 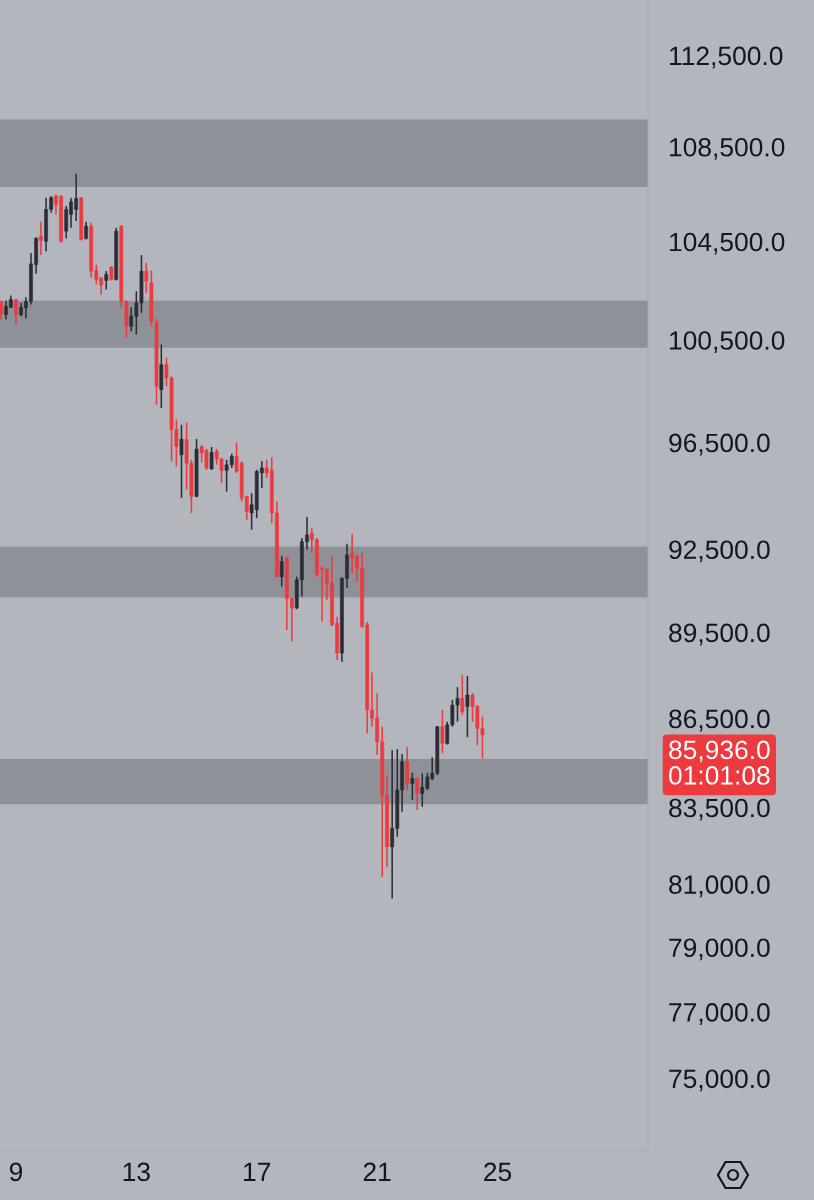 I want to click on y-tick-label: 86,500.0, so click(x=719, y=720).